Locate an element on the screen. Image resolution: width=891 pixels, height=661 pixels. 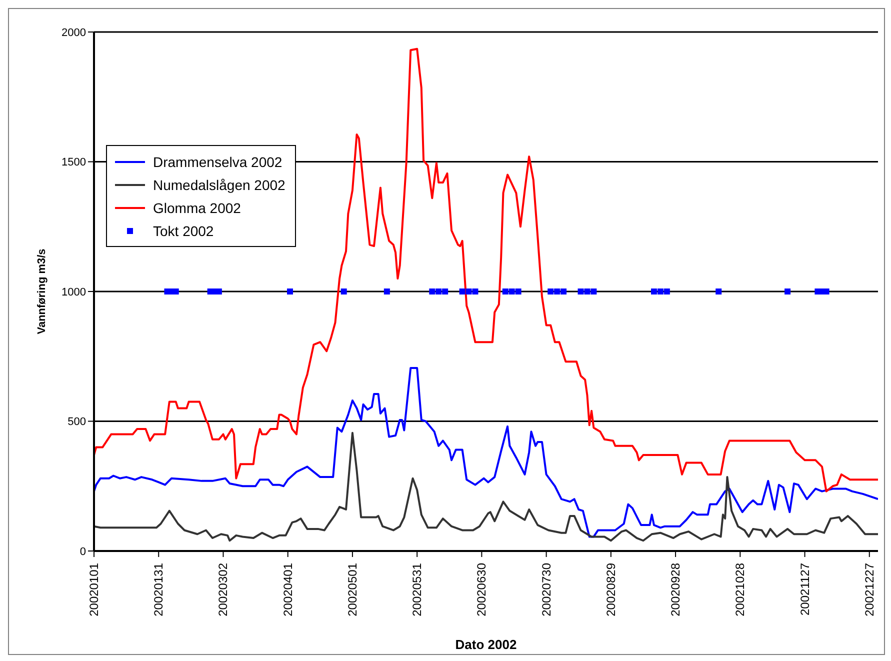
y-tick-label: 500 is located at coordinates (77, 422).